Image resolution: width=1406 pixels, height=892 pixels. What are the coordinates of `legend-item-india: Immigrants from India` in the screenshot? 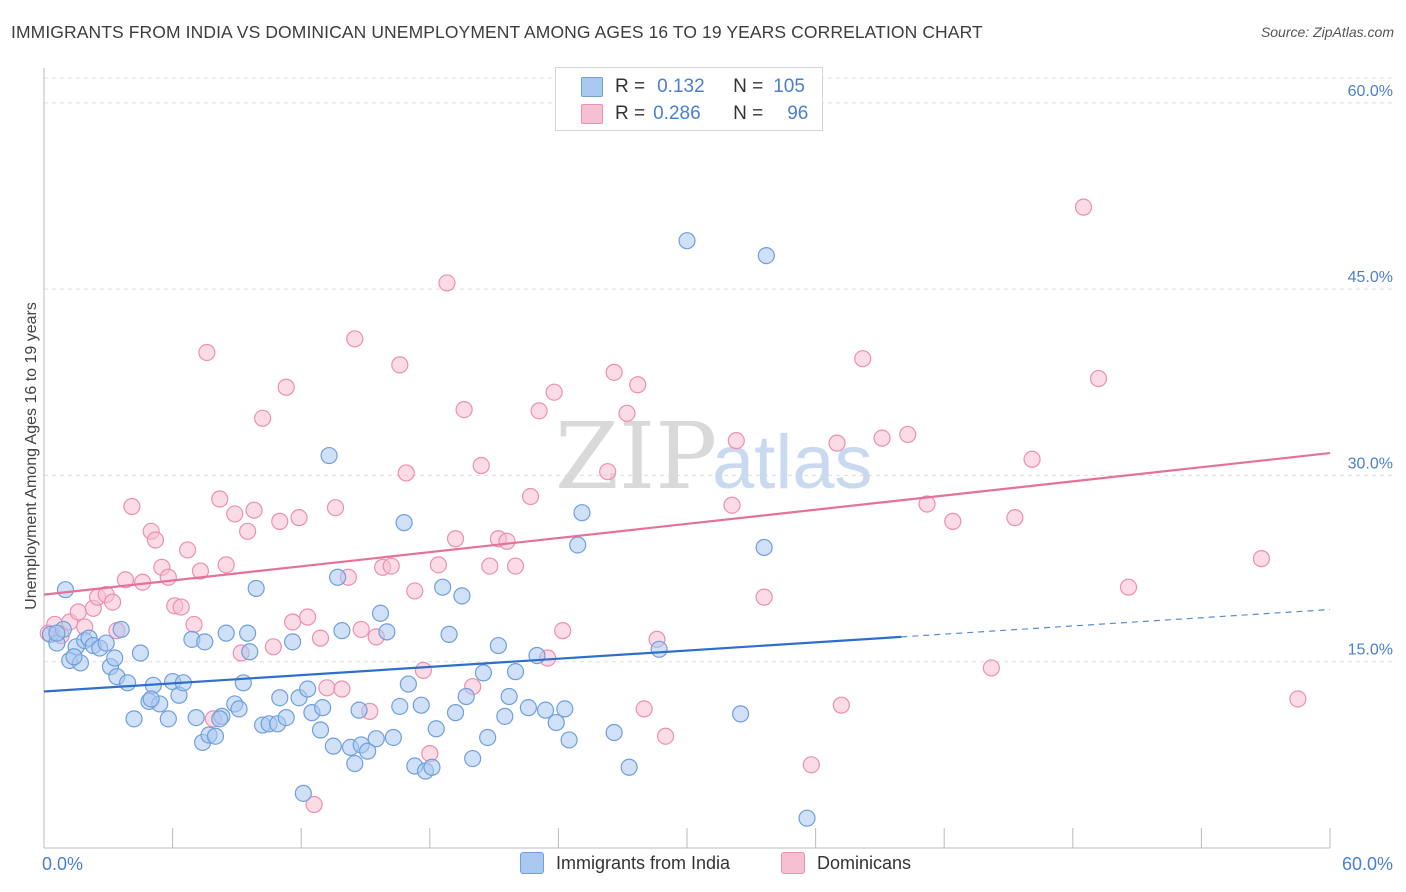 It's located at (625, 863).